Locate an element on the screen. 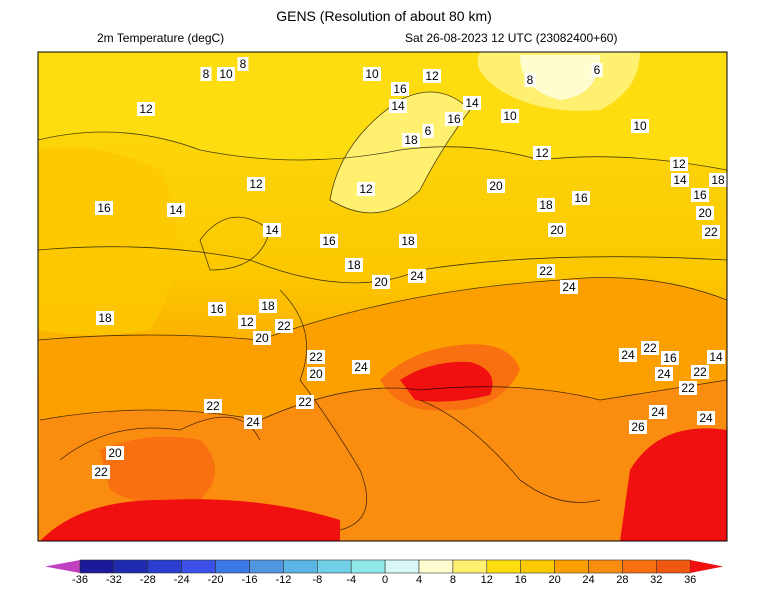  colorbar-tick-label: 28 is located at coordinates (622, 580).